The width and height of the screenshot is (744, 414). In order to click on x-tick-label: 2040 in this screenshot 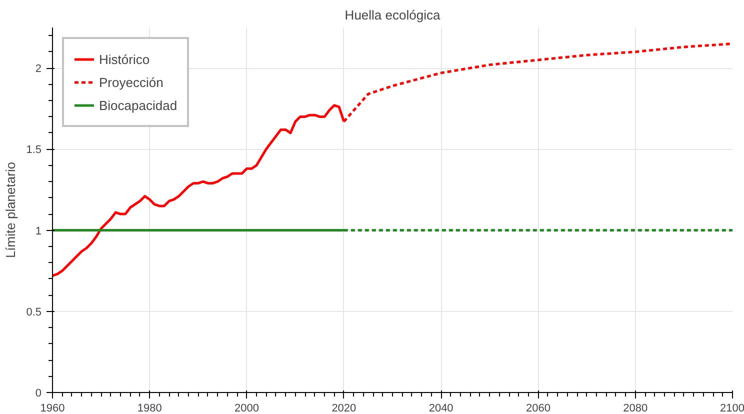, I will do `click(441, 408)`.